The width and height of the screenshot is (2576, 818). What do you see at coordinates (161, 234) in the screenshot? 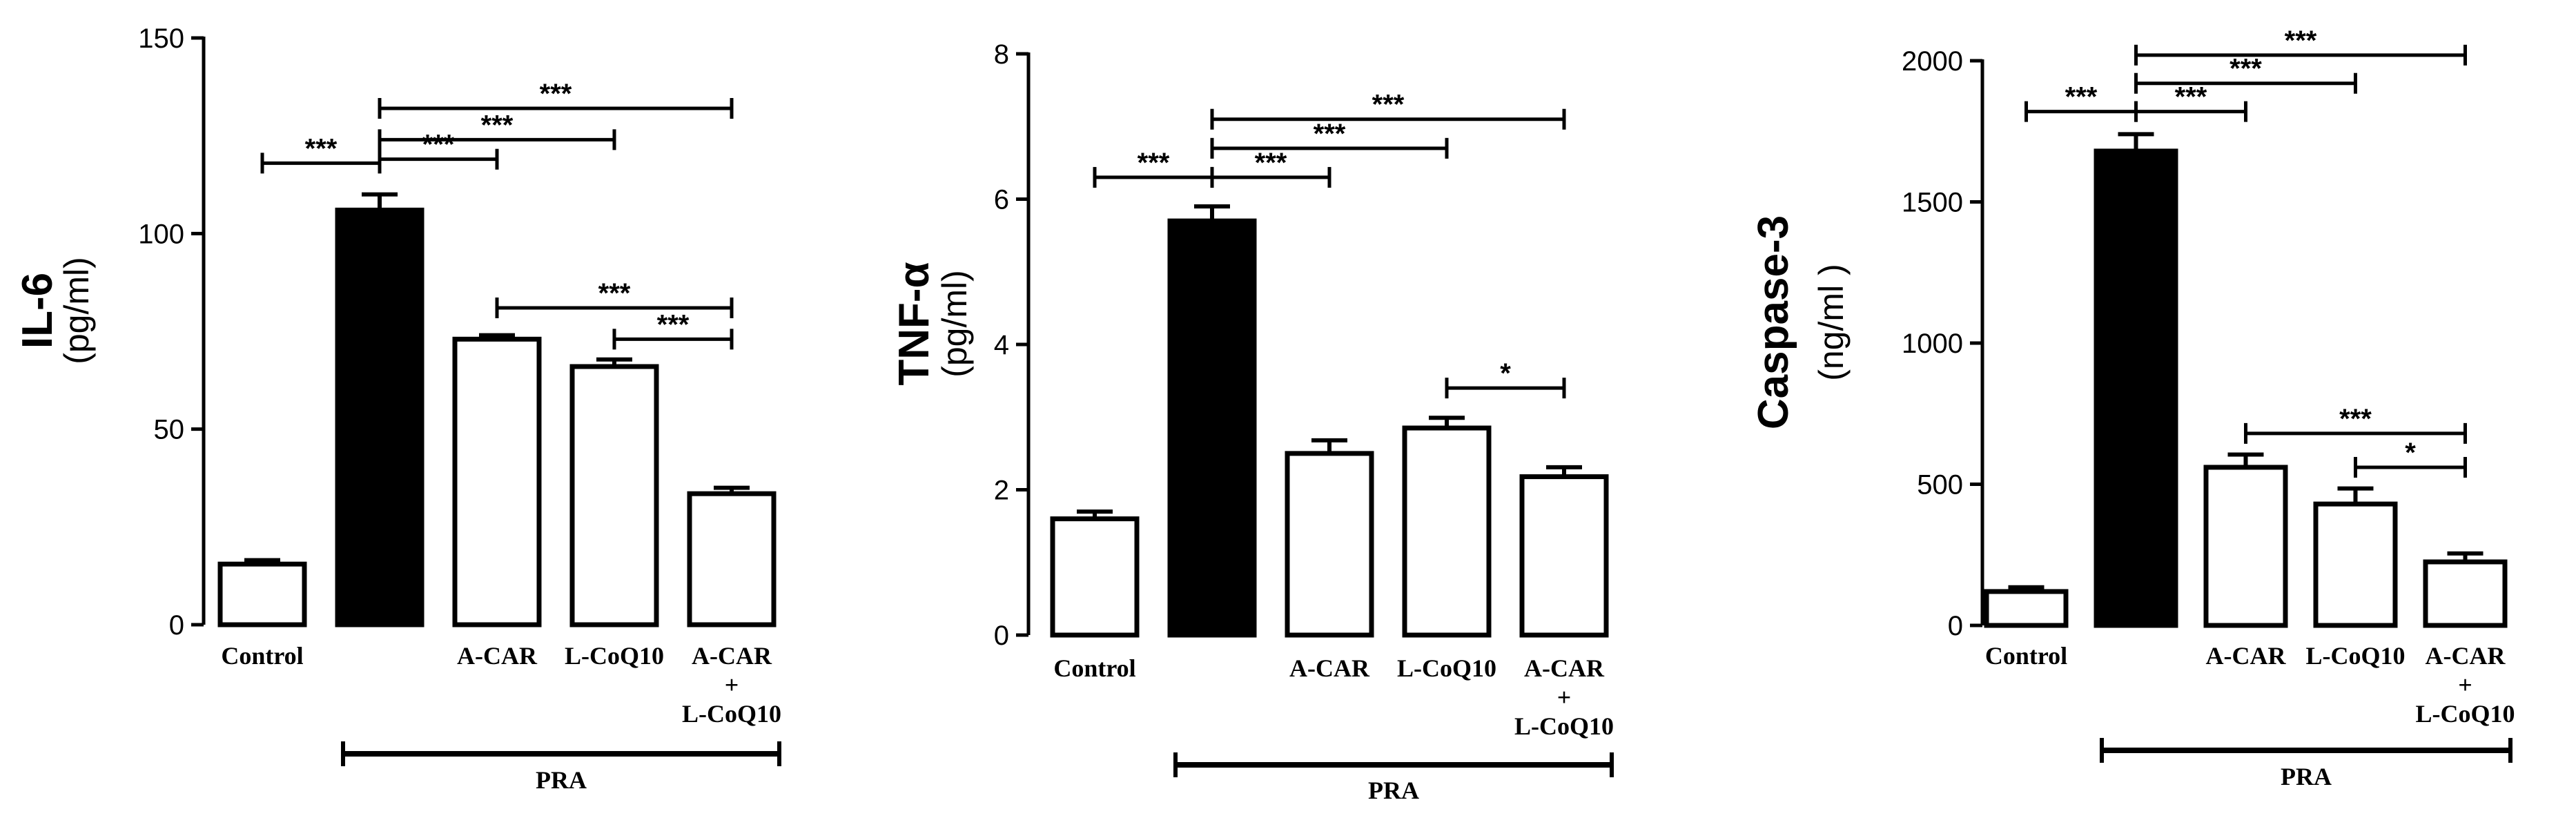
I see `y-tick-label: 100` at bounding box center [161, 234].